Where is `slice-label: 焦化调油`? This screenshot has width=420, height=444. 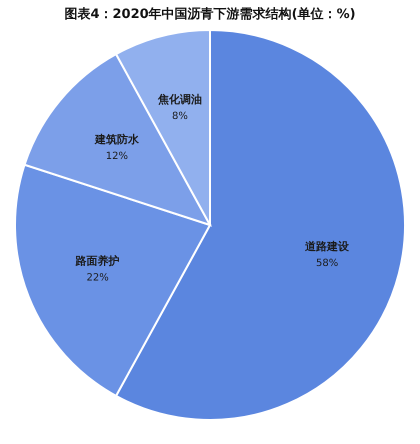 slice-label: 焦化调油 is located at coordinates (179, 99).